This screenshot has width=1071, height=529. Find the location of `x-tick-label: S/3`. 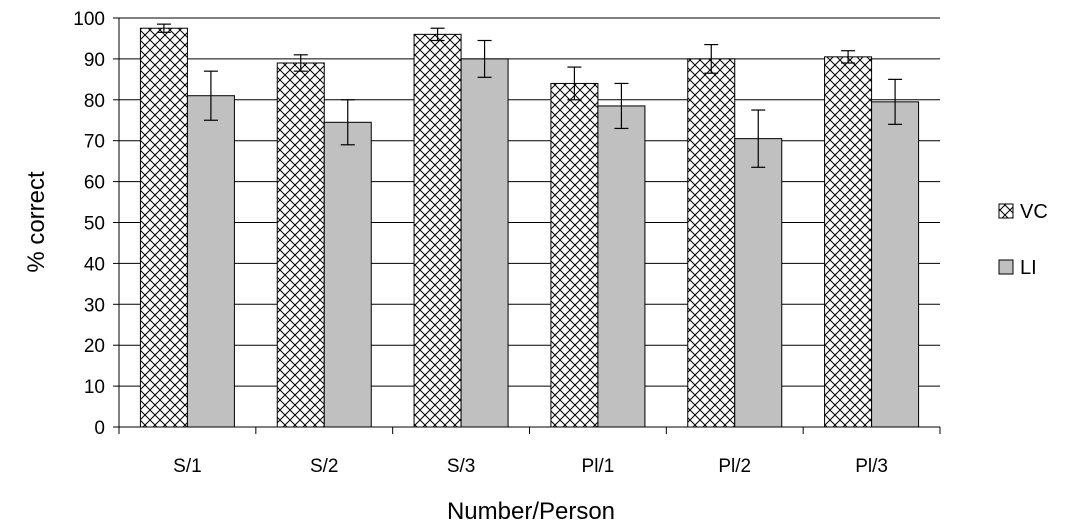

x-tick-label: S/3 is located at coordinates (461, 466).